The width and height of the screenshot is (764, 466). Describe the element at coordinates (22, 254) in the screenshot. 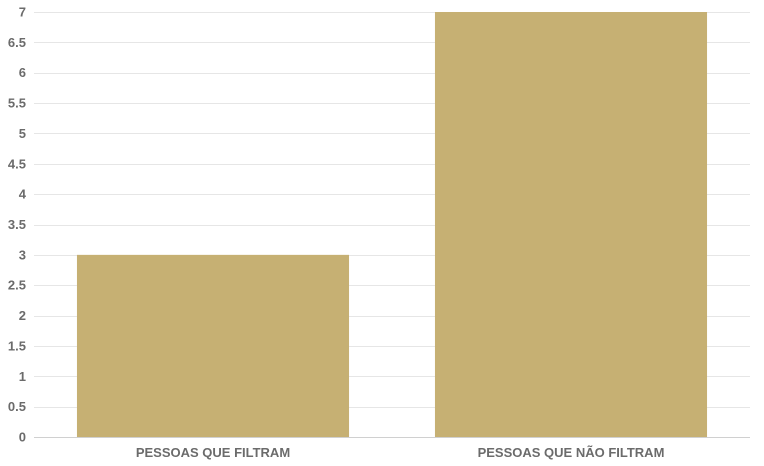

I see `y-tick-label: 3` at that location.